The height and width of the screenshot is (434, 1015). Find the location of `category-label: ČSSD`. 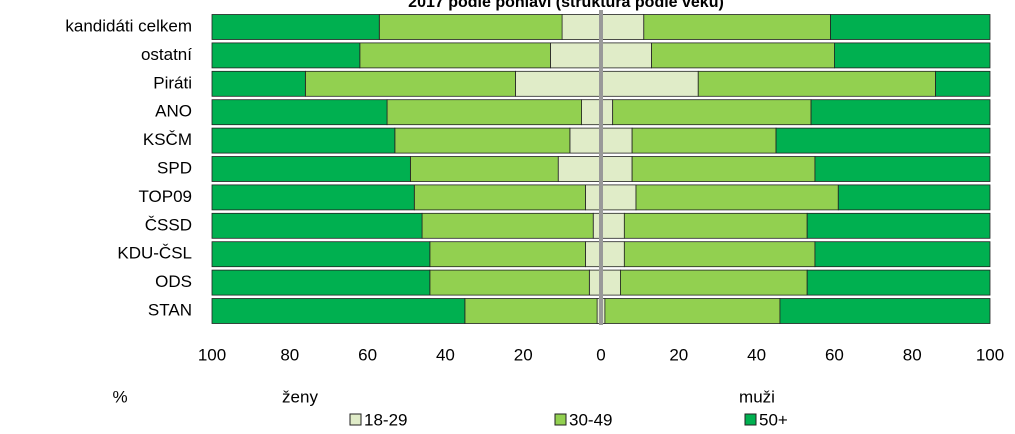

category-label: ČSSD is located at coordinates (168, 224).